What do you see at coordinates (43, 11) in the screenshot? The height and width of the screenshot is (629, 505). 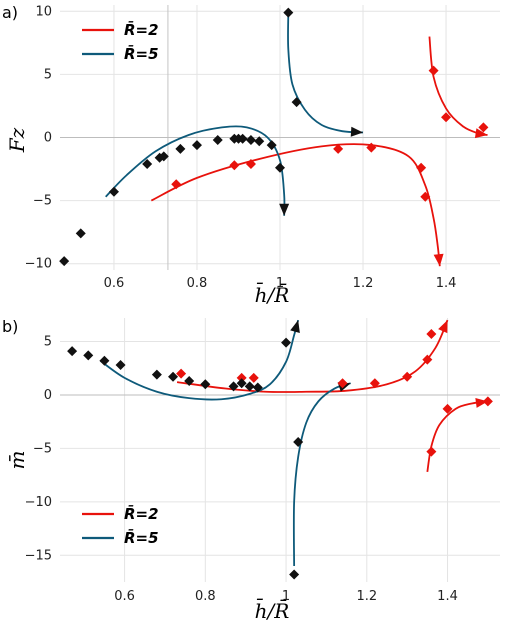 I see `y-tick-label: 10` at bounding box center [43, 11].